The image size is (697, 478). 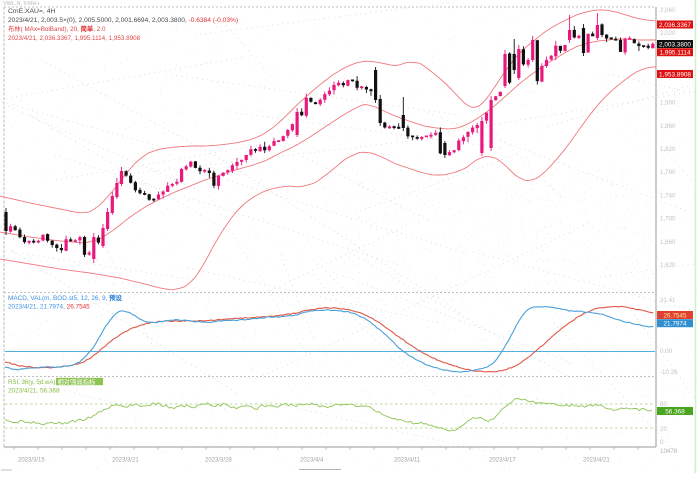 I want to click on svg-text: 31.41, so click(x=668, y=300).